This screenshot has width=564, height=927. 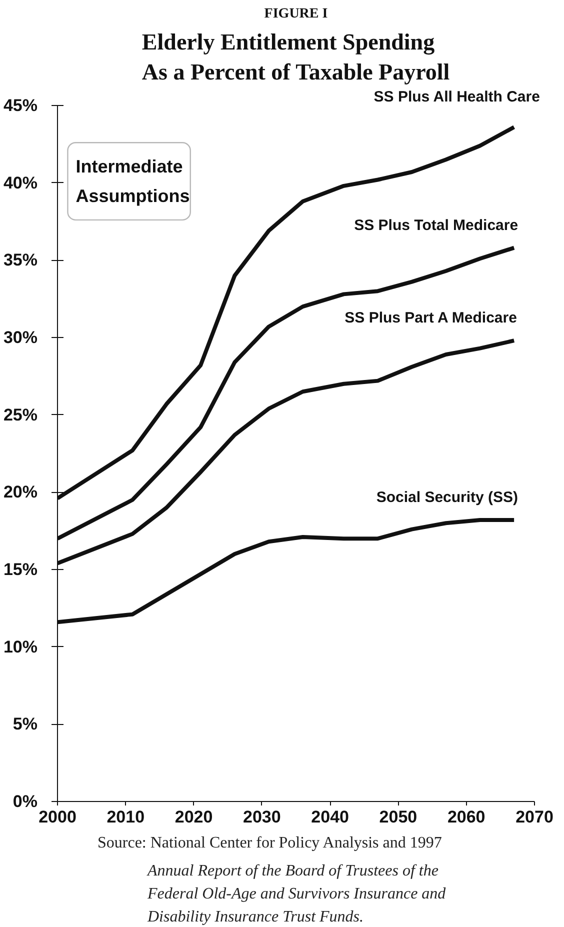 I want to click on y-tick-label: 30%, so click(x=20, y=337).